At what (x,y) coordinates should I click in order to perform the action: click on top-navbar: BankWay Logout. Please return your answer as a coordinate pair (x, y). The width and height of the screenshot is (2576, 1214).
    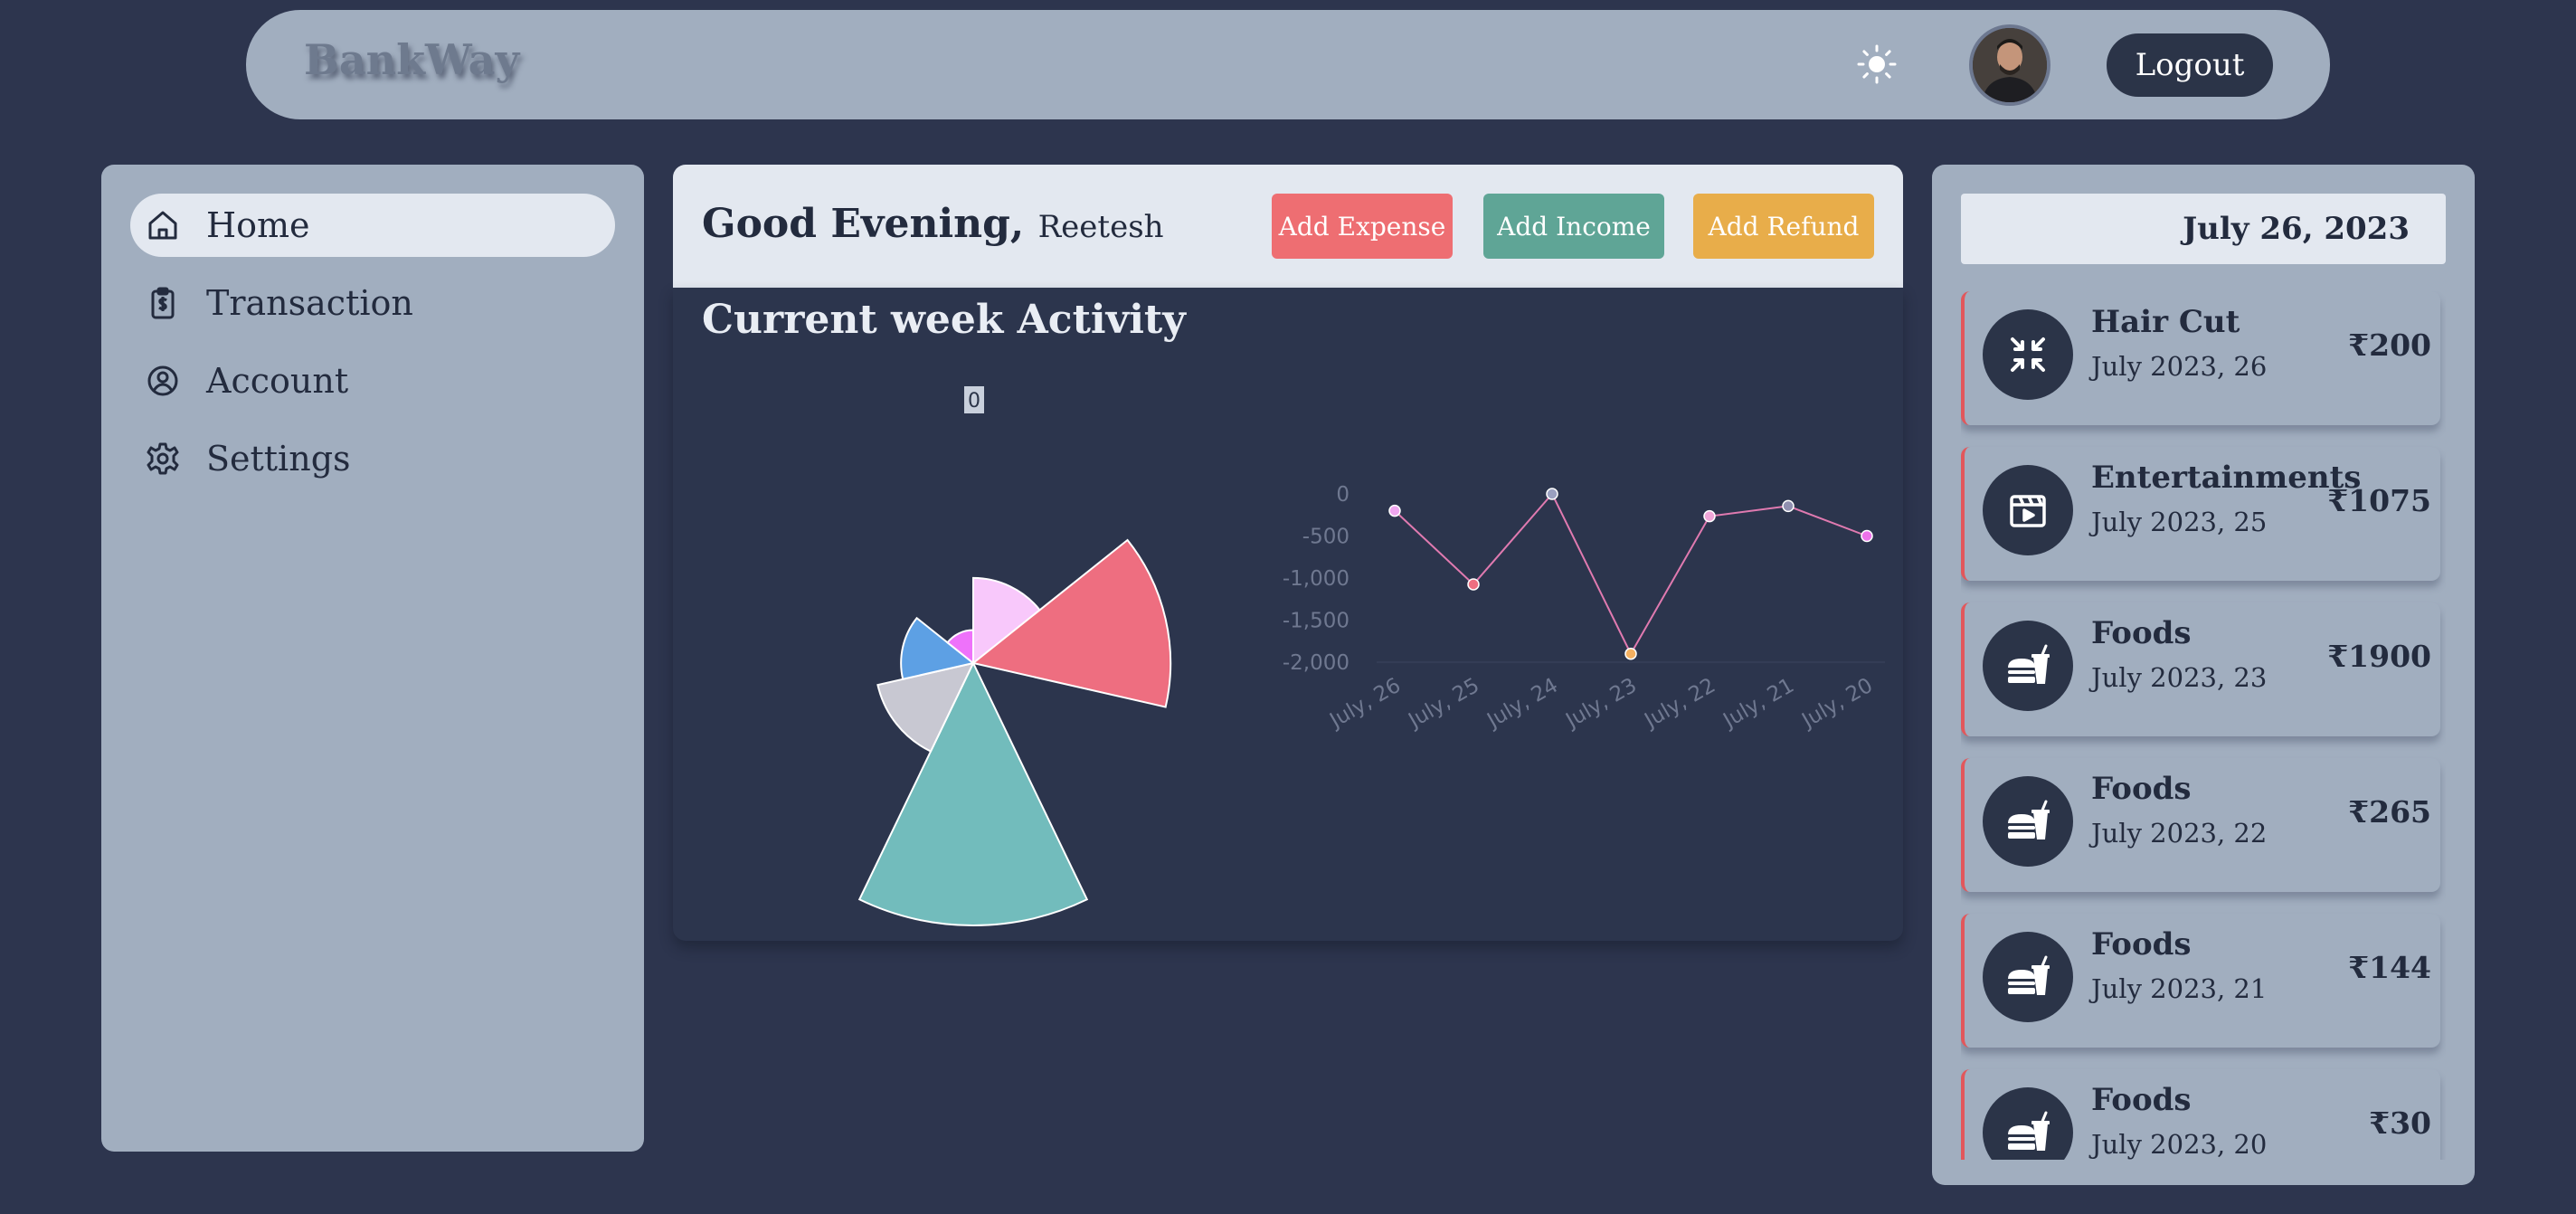
    Looking at the image, I should click on (1288, 64).